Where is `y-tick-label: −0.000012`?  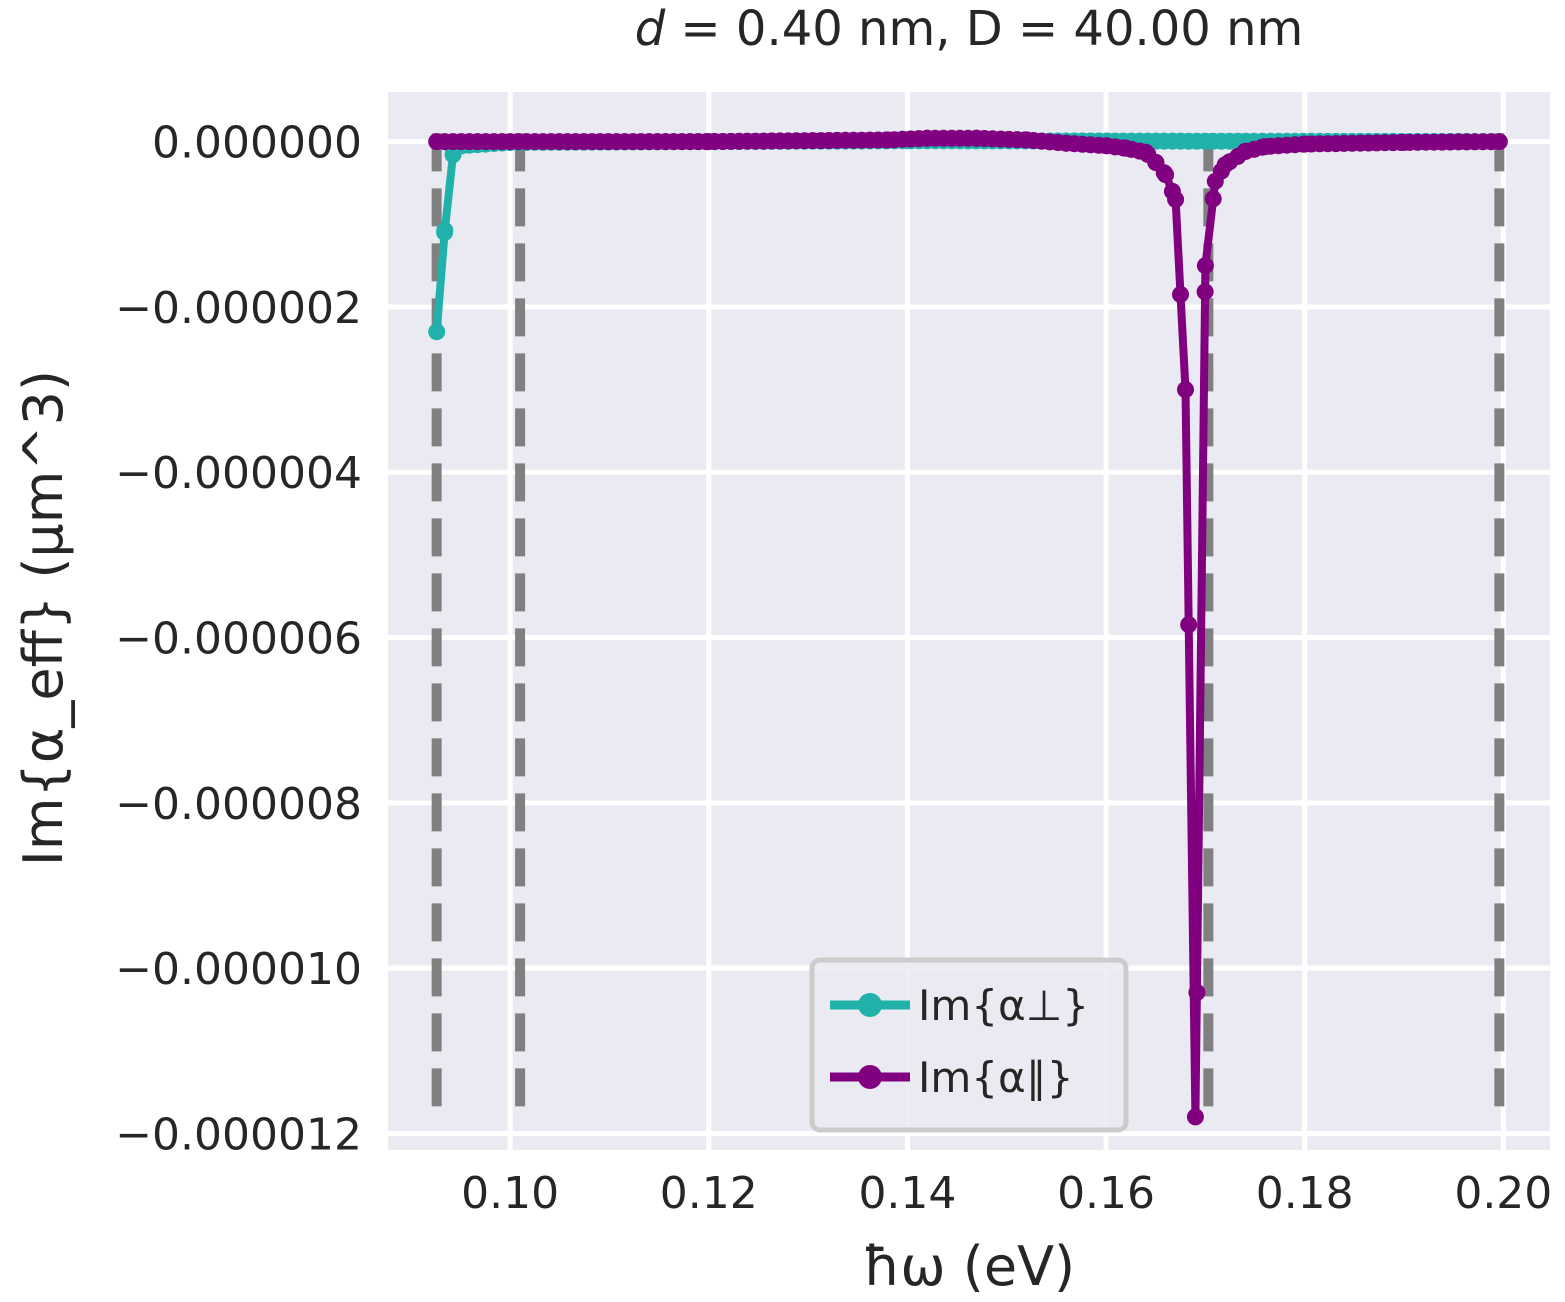 y-tick-label: −0.000012 is located at coordinates (238, 1134).